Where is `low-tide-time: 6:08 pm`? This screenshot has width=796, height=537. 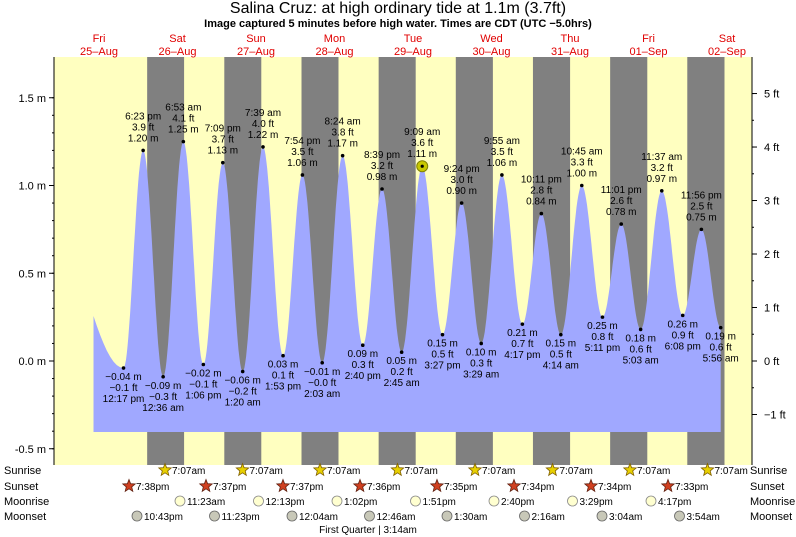
low-tide-time: 6:08 pm is located at coordinates (683, 346).